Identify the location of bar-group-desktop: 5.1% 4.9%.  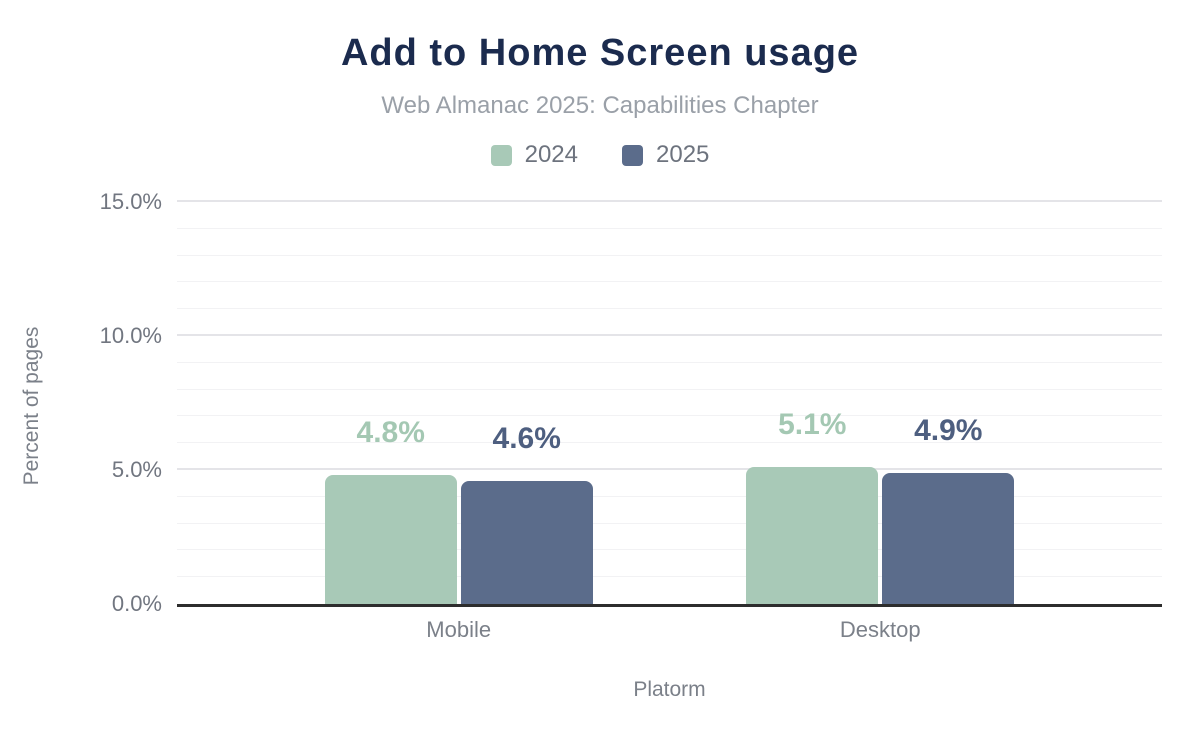
(880, 507).